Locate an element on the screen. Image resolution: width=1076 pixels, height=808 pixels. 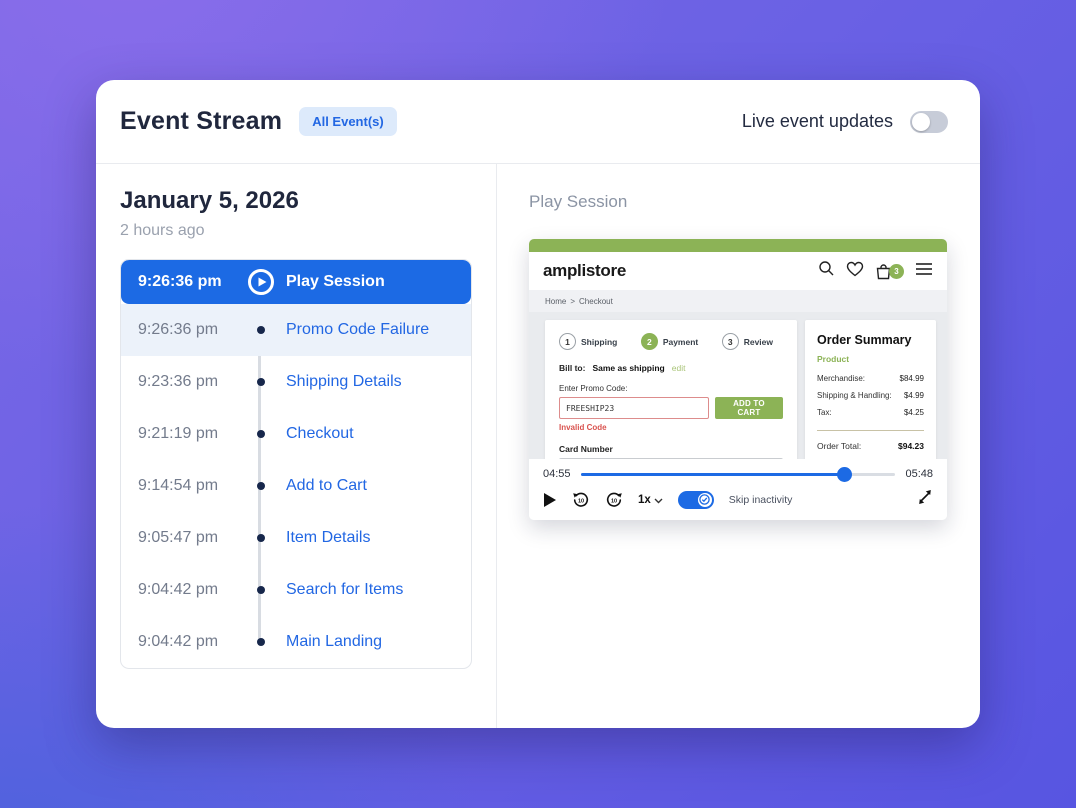
event-row: 9:04:42 pm Main Landing is located at coordinates (296, 642).